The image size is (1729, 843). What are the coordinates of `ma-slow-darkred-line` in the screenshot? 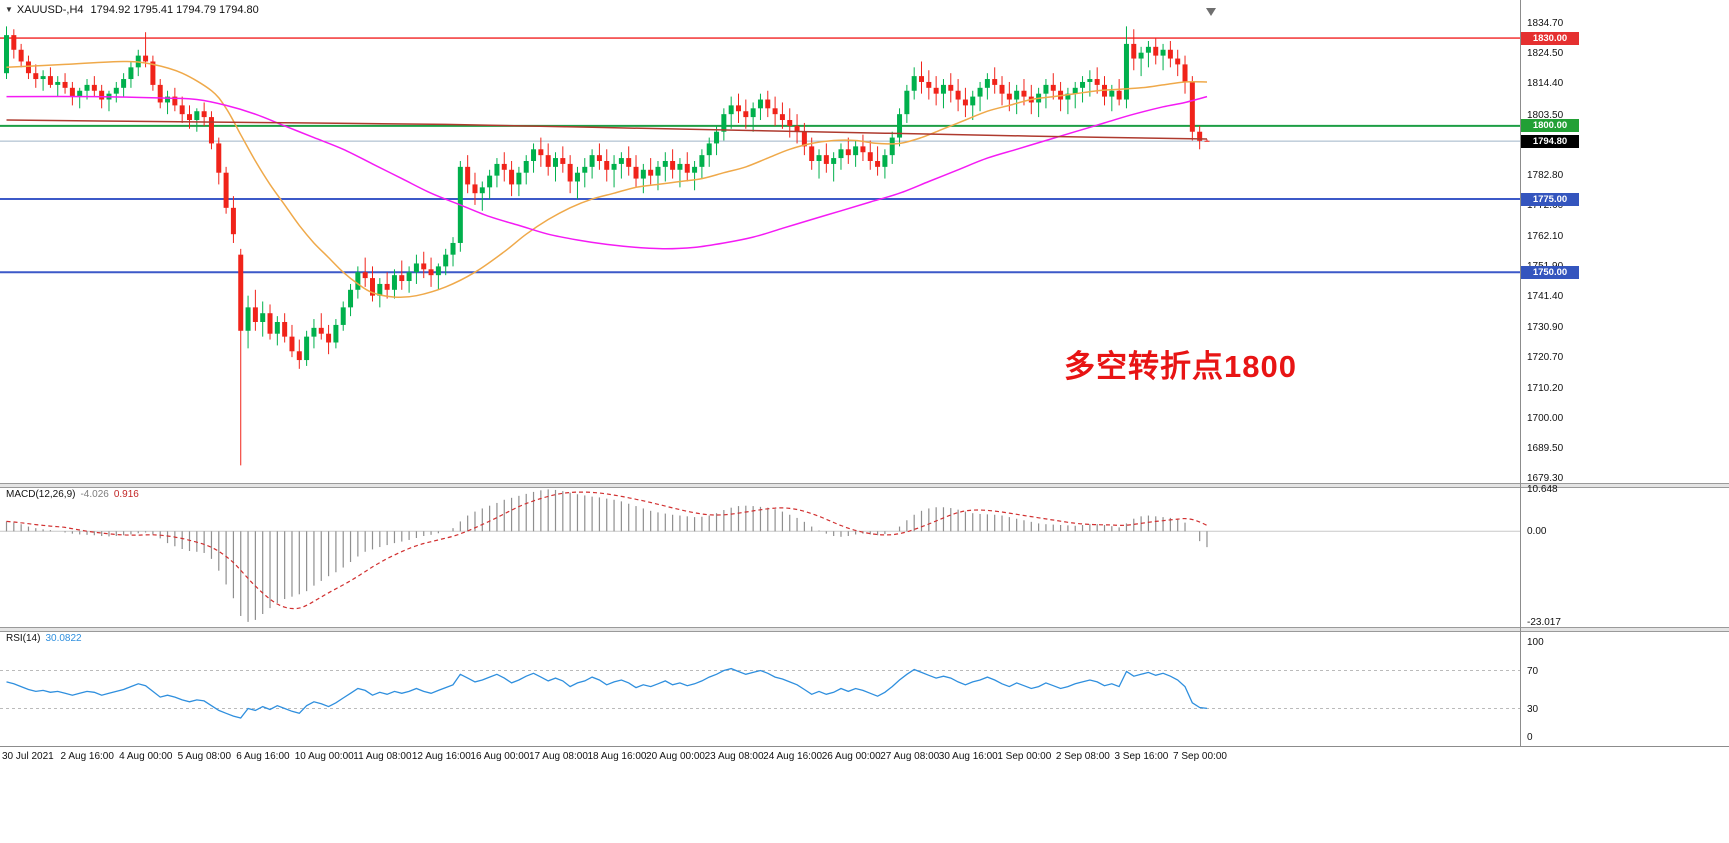 It's located at (607, 129).